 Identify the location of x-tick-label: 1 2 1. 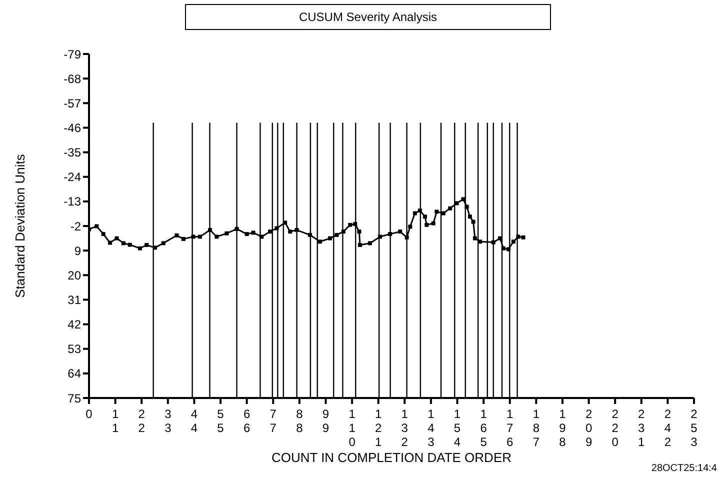
(378, 428).